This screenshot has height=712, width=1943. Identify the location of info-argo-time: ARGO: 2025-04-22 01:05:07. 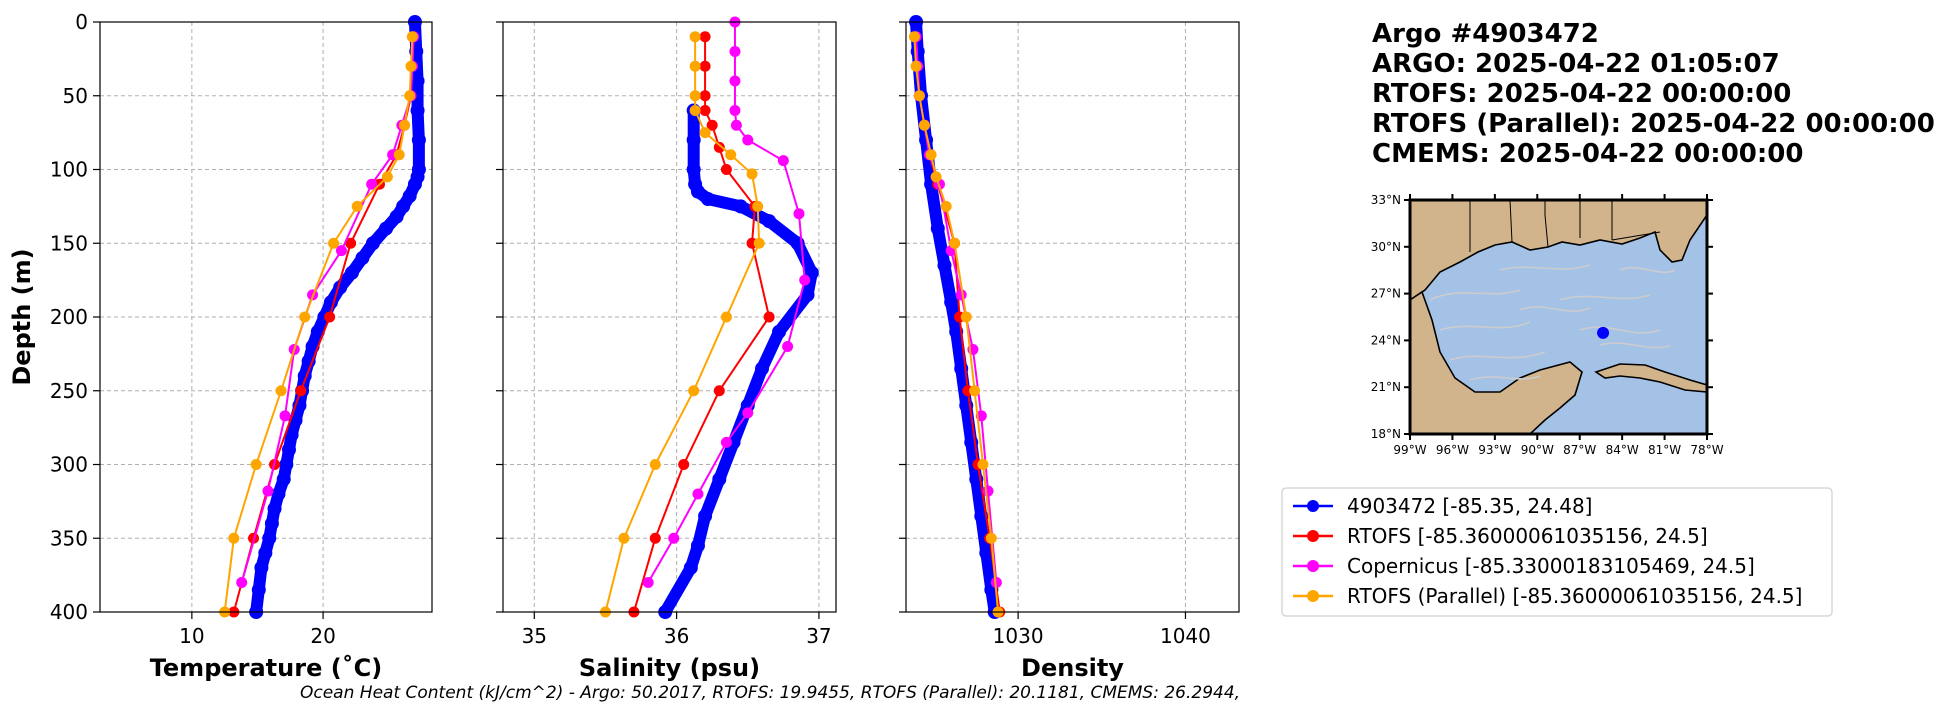
(1576, 64).